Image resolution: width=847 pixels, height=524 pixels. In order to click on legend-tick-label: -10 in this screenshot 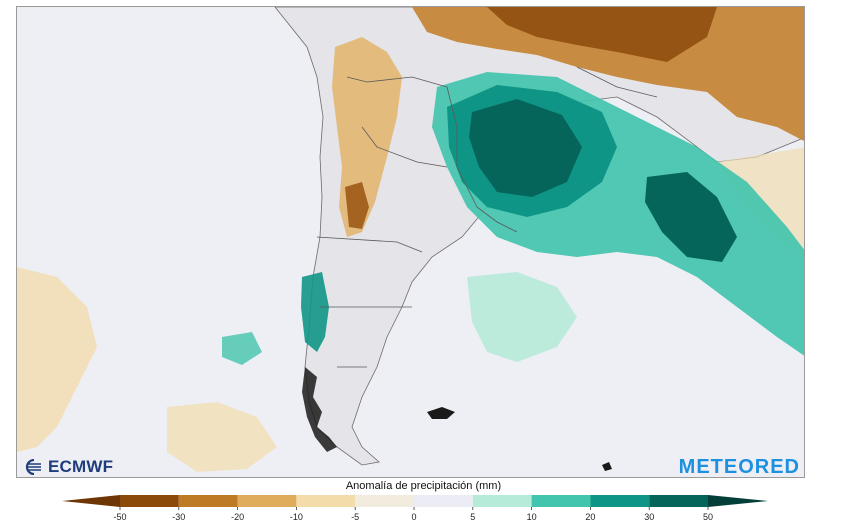, I will do `click(296, 517)`.